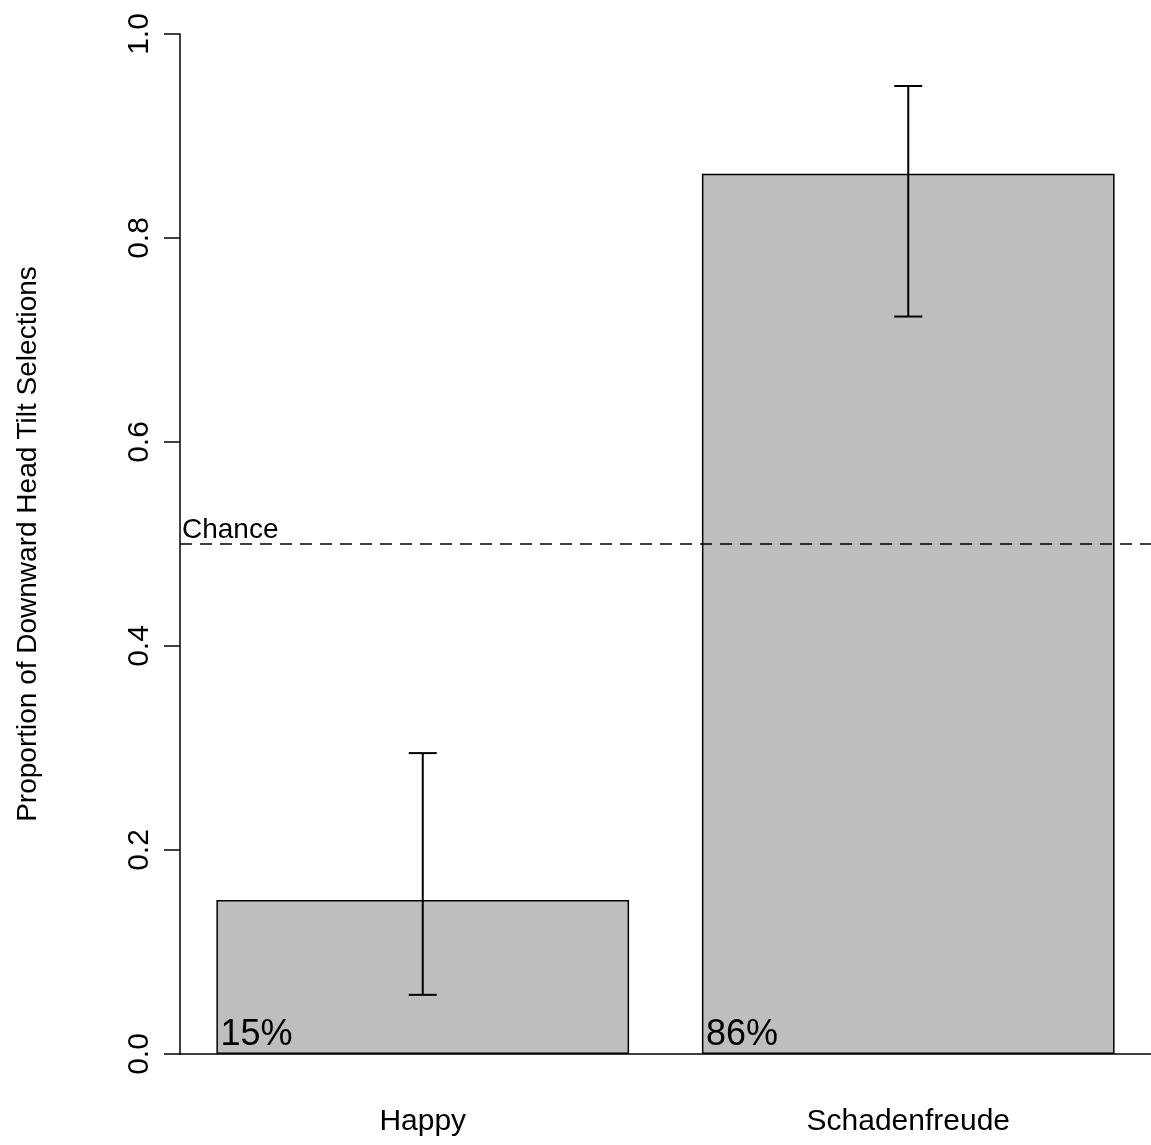  What do you see at coordinates (256, 1032) in the screenshot?
I see `data-label: 15%` at bounding box center [256, 1032].